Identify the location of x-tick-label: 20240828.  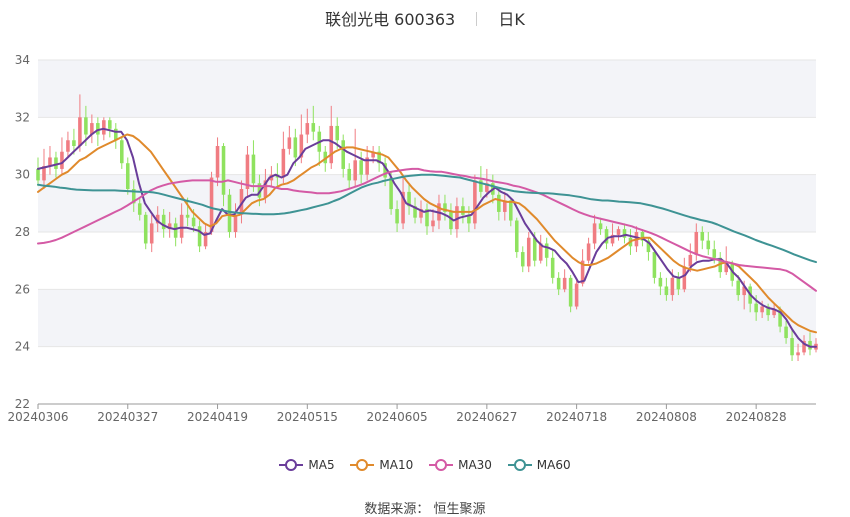
(756, 417).